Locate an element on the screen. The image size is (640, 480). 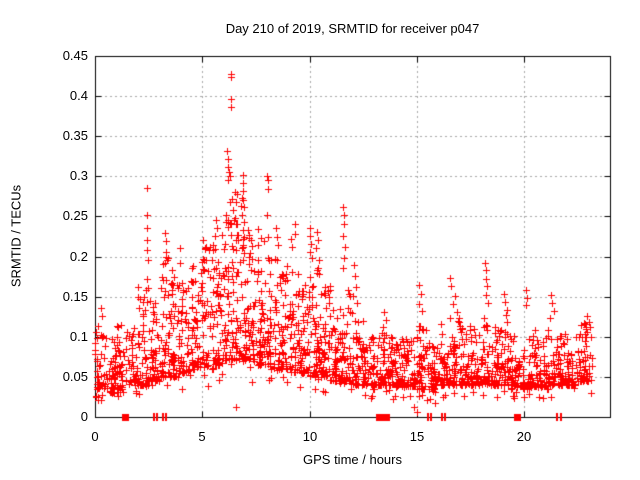
y-tick-label: 0.35 is located at coordinates (75, 135).